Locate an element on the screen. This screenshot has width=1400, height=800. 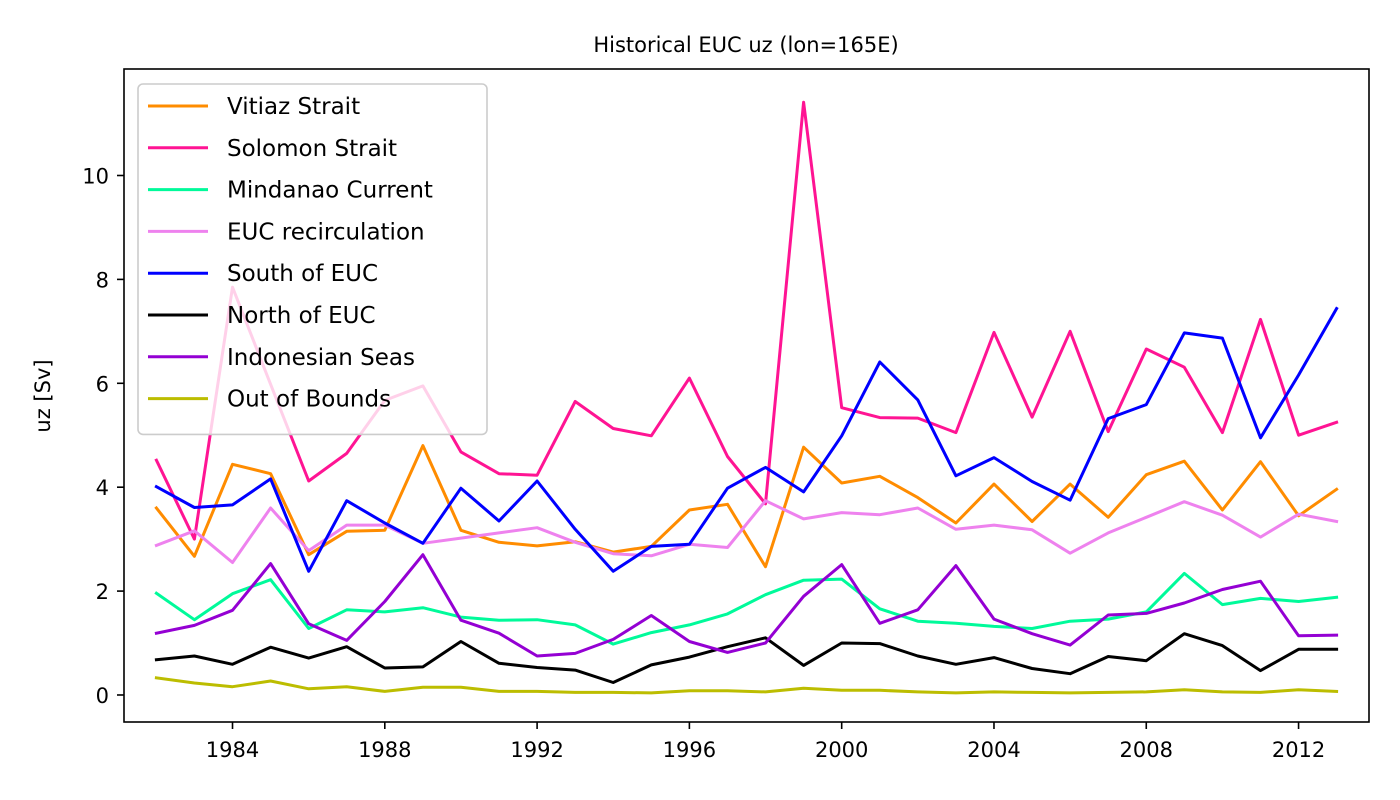
y-axis-label: uz [Sv] is located at coordinates (43, 395).